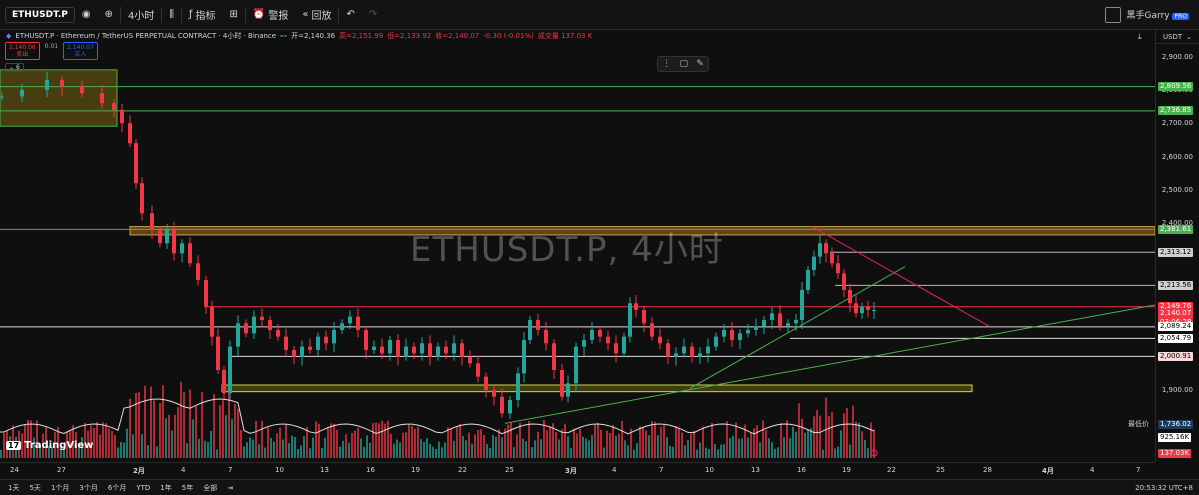  Describe the element at coordinates (14, 487) in the screenshot. I see `range-1d: 1天` at that location.